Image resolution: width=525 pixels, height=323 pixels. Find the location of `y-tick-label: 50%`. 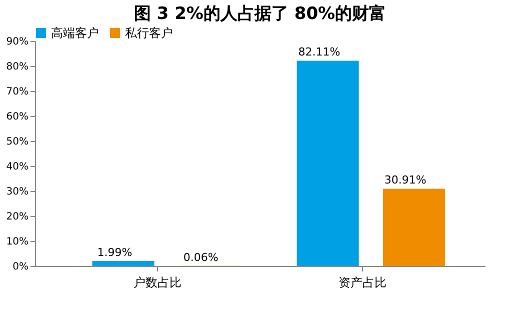

y-tick-label: 50% is located at coordinates (17, 142).